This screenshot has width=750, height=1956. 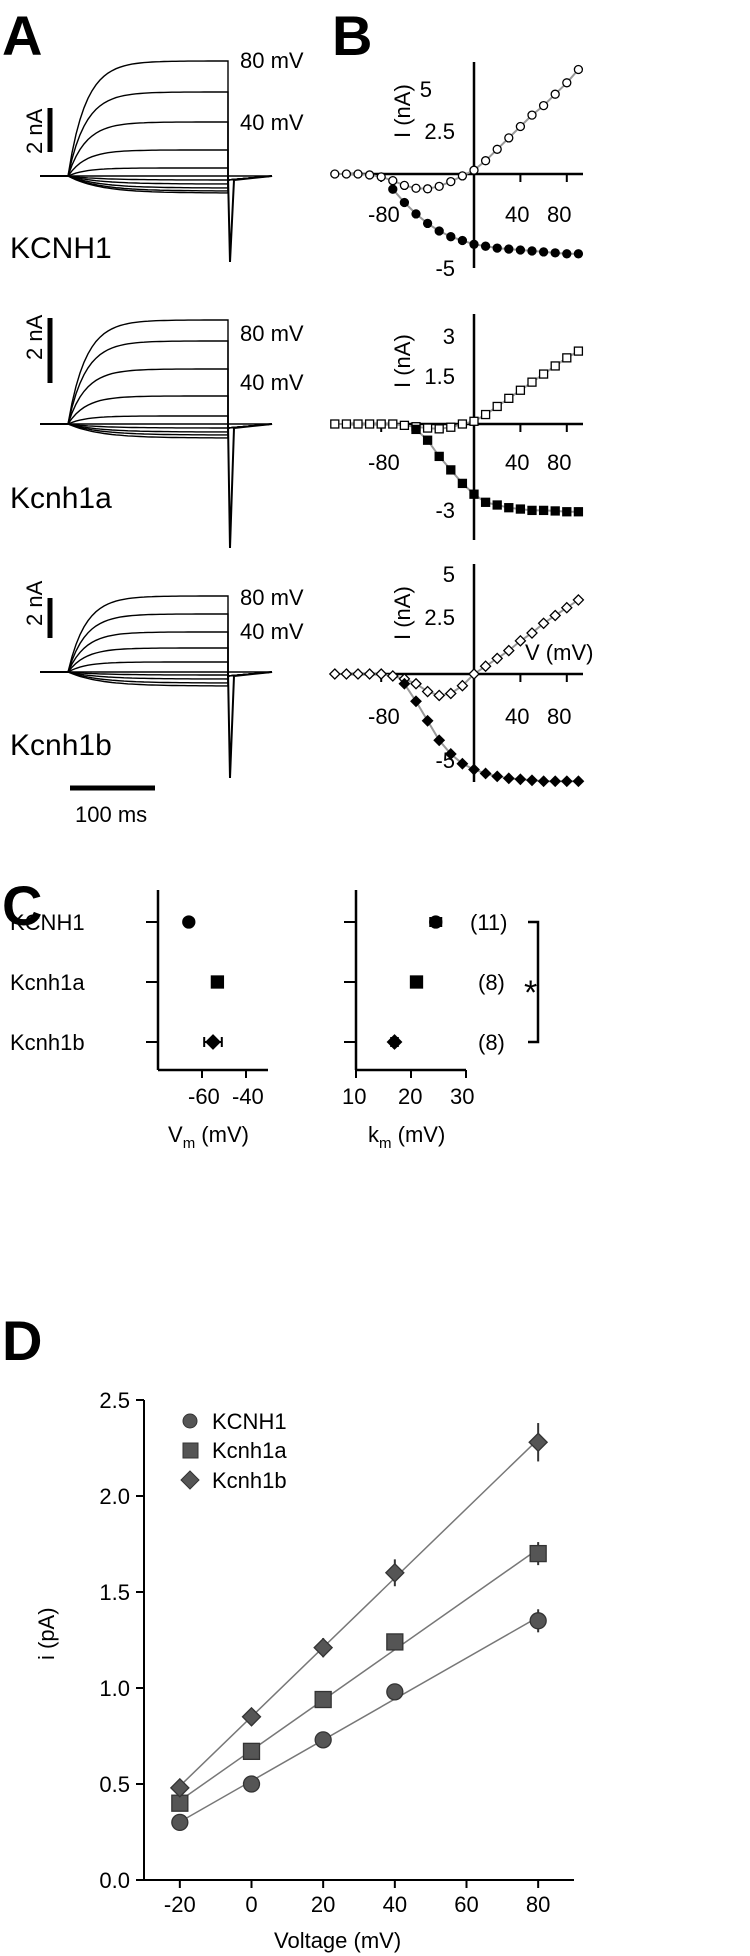 What do you see at coordinates (337, 1940) in the screenshot?
I see `x-axis-label: Voltage (mV)` at bounding box center [337, 1940].